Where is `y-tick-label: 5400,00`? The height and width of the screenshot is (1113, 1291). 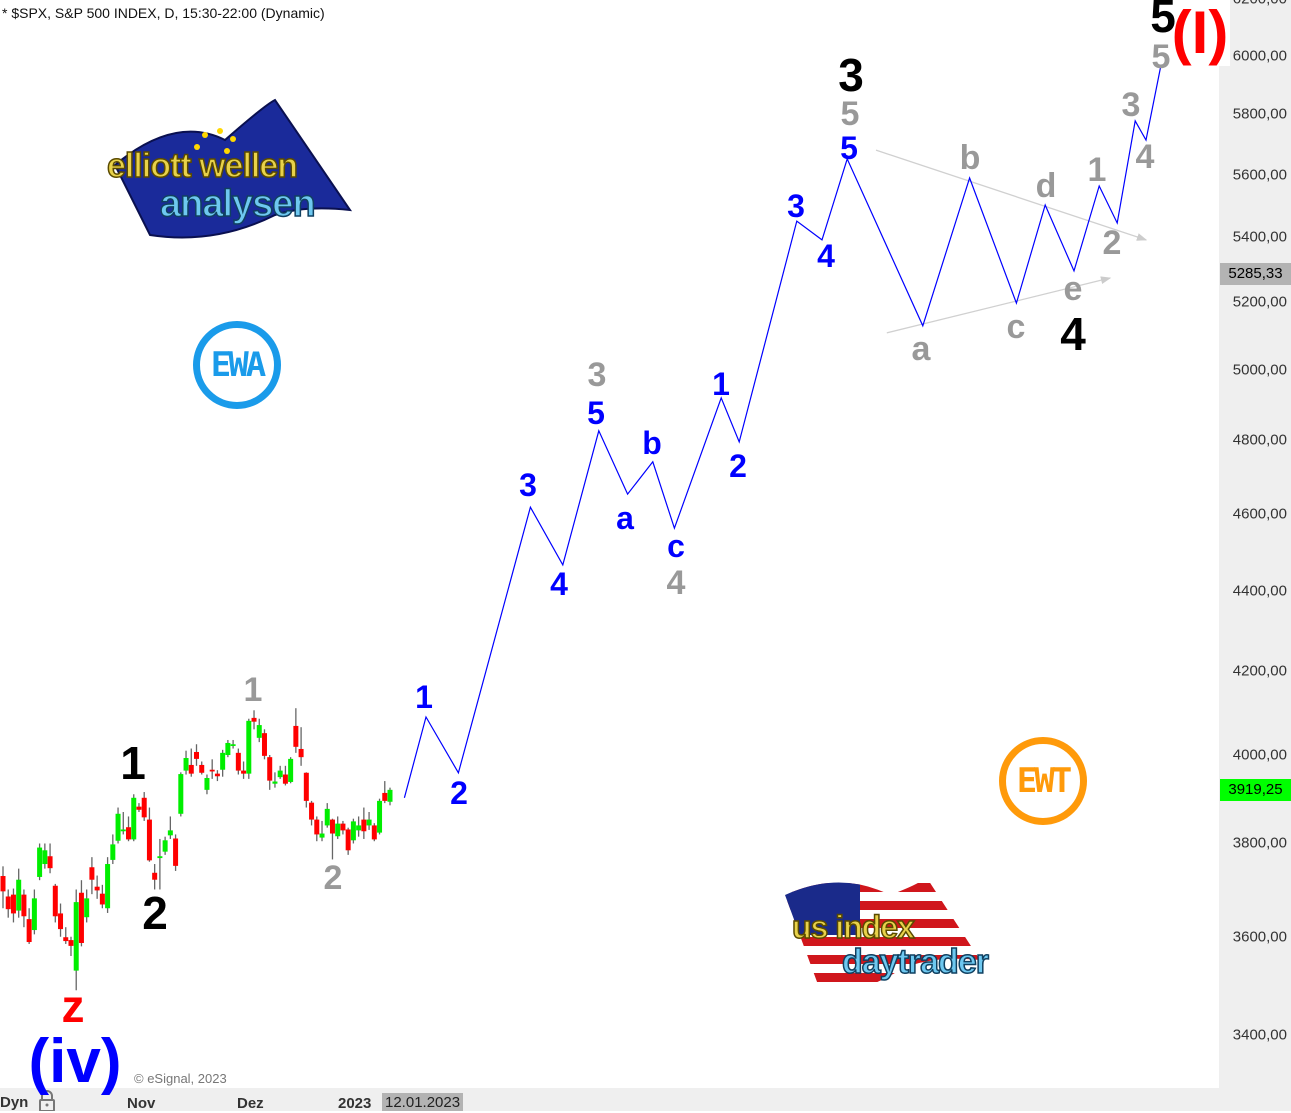
y-tick-label: 5400,00 is located at coordinates (1259, 237).